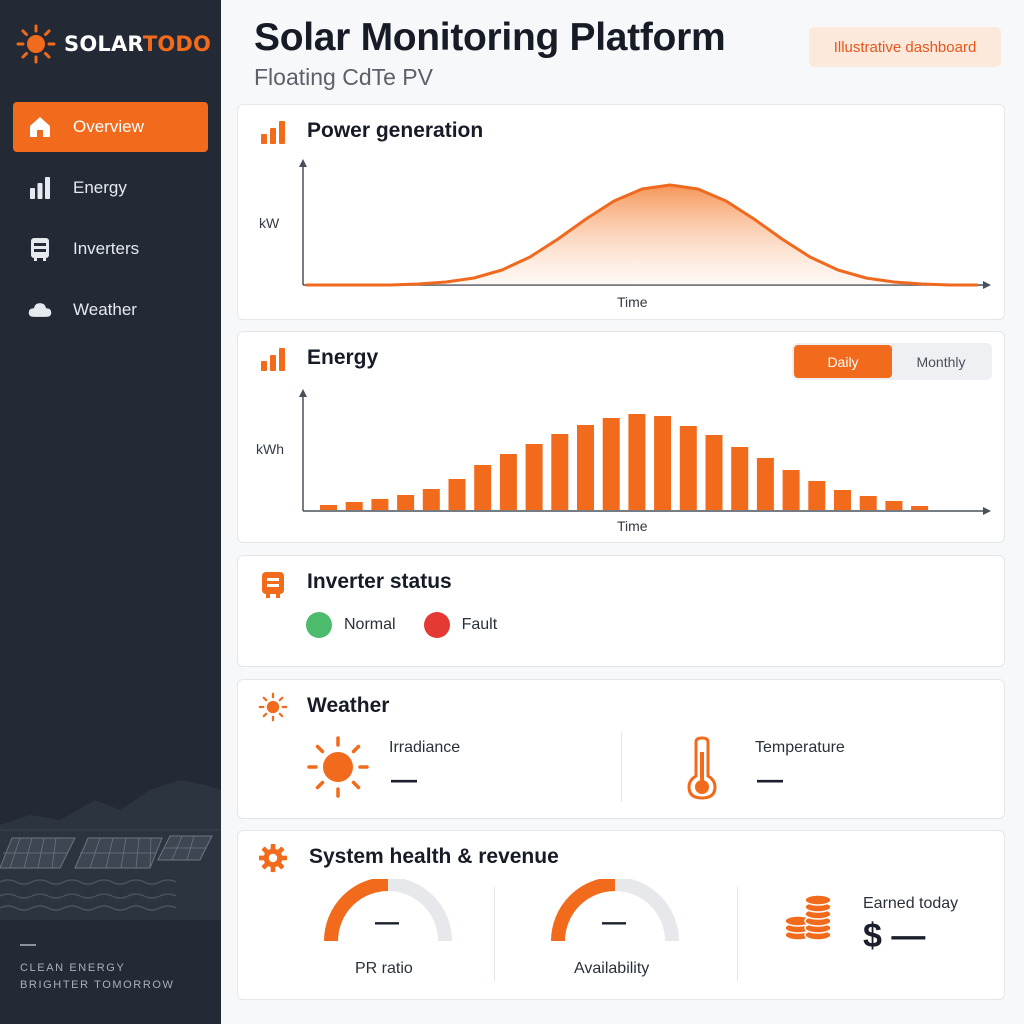 This screenshot has height=1024, width=1024. What do you see at coordinates (434, 856) in the screenshot?
I see `health-card-title: System health & revenue` at bounding box center [434, 856].